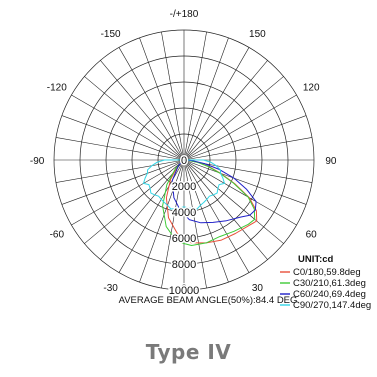  Describe the element at coordinates (257, 34) in the screenshot. I see `angle-tick-label: 150` at that location.